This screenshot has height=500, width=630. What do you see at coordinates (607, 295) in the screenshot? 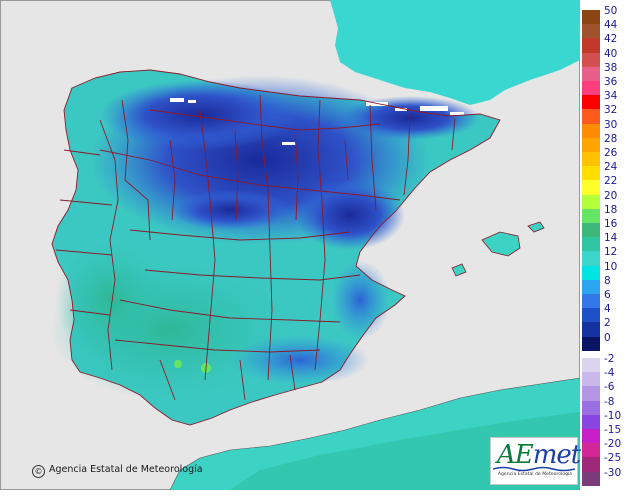
I see `legend-label: 6` at bounding box center [607, 295].